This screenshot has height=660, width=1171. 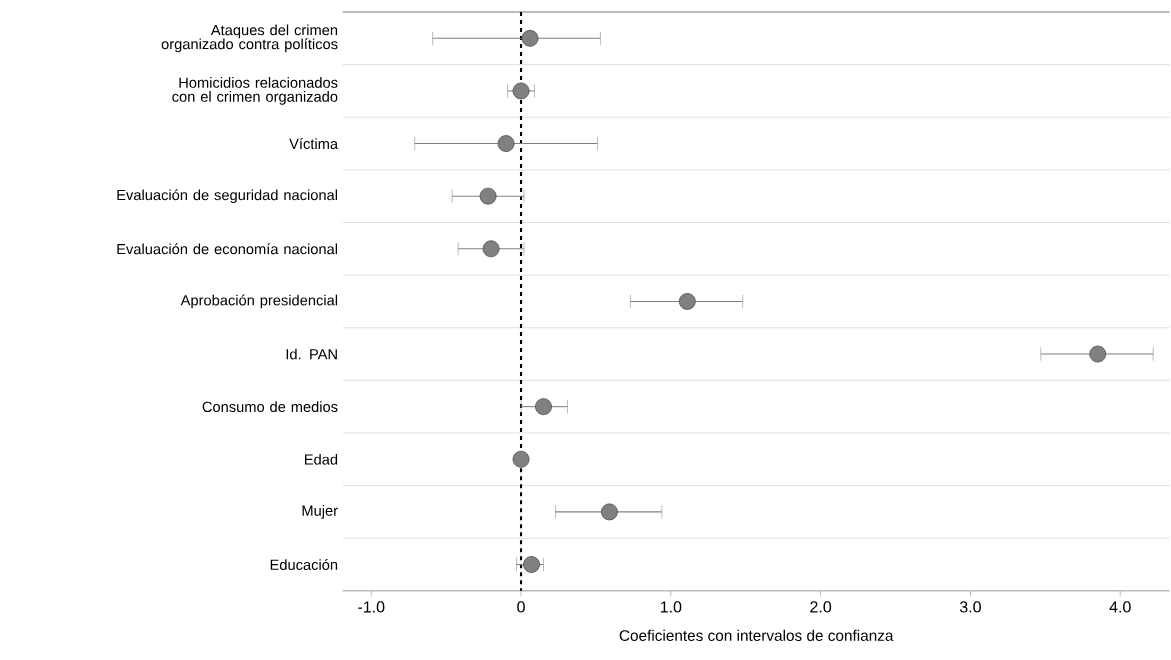 What do you see at coordinates (756, 635) in the screenshot?
I see `x-axis-title: Coeficientes con intervalos de confianza` at bounding box center [756, 635].